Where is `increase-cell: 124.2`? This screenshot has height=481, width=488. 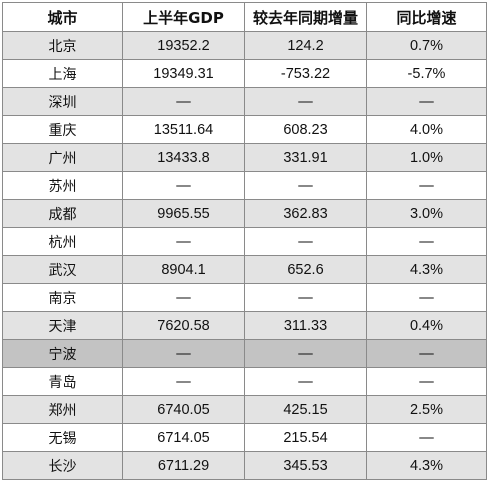
increase-cell: 124.2 is located at coordinates (305, 45).